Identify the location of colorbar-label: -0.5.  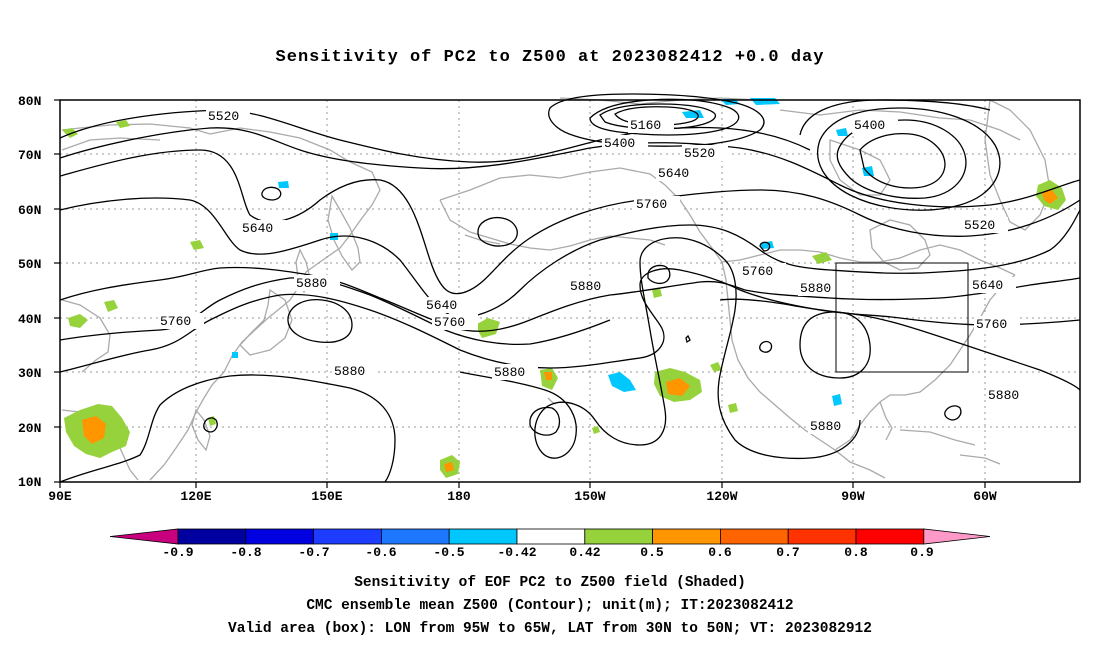
(448, 552).